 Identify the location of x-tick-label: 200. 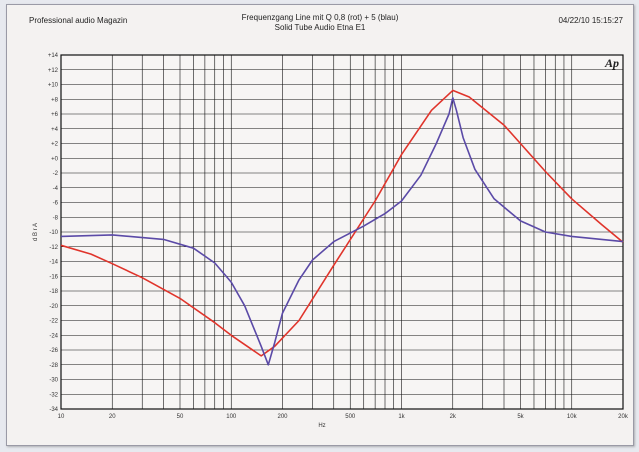
(282, 417).